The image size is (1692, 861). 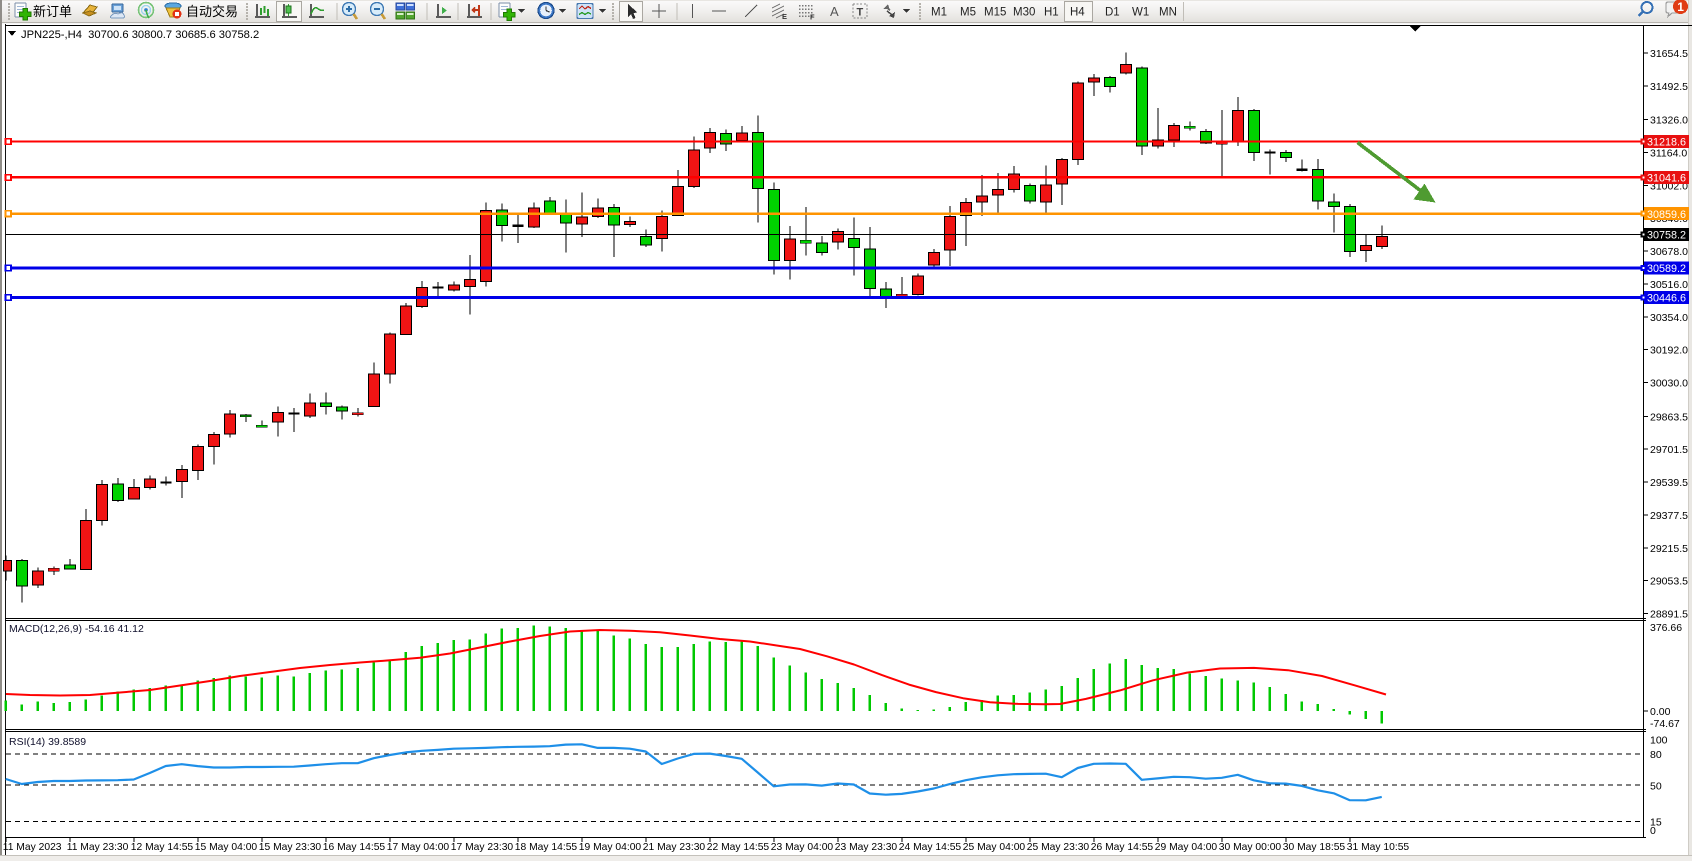 What do you see at coordinates (1077, 13) in the screenshot?
I see `svg-text: H4` at bounding box center [1077, 13].